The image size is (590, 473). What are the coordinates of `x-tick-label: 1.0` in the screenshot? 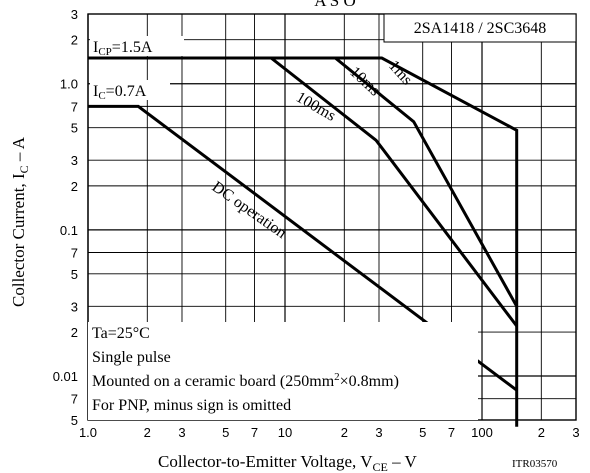 It's located at (88, 432).